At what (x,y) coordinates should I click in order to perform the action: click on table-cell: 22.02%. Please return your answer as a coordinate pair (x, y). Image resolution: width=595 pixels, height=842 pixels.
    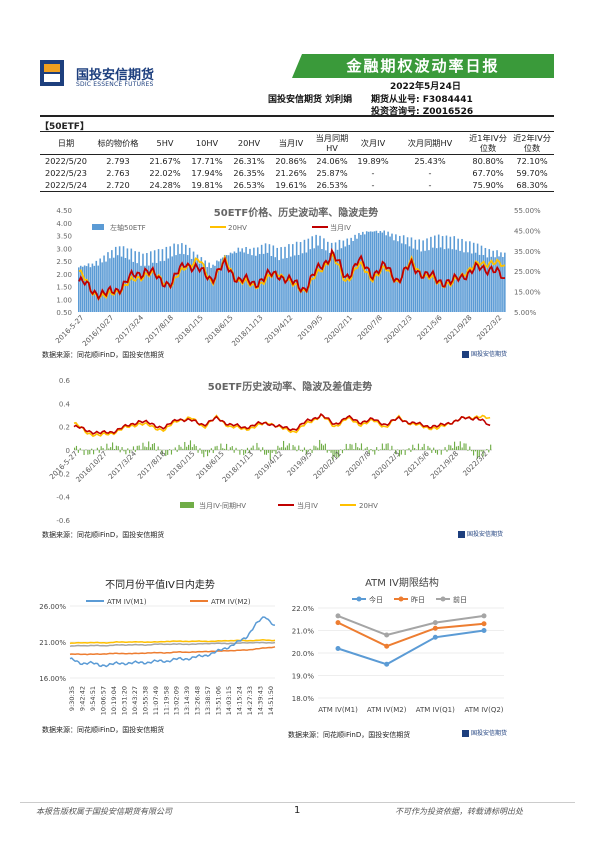
    Looking at the image, I should click on (165, 173).